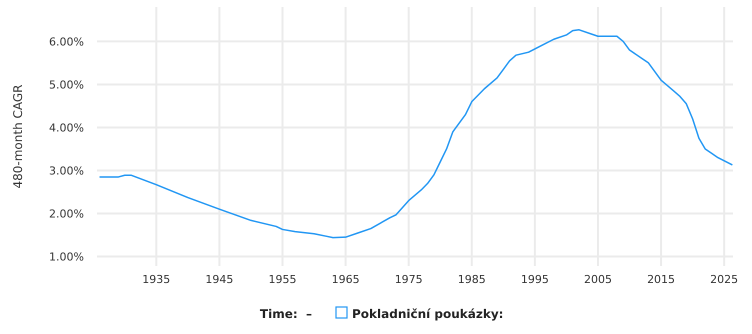 This screenshot has height=334, width=752. Describe the element at coordinates (724, 279) in the screenshot. I see `x-tick-label: 2025` at that location.